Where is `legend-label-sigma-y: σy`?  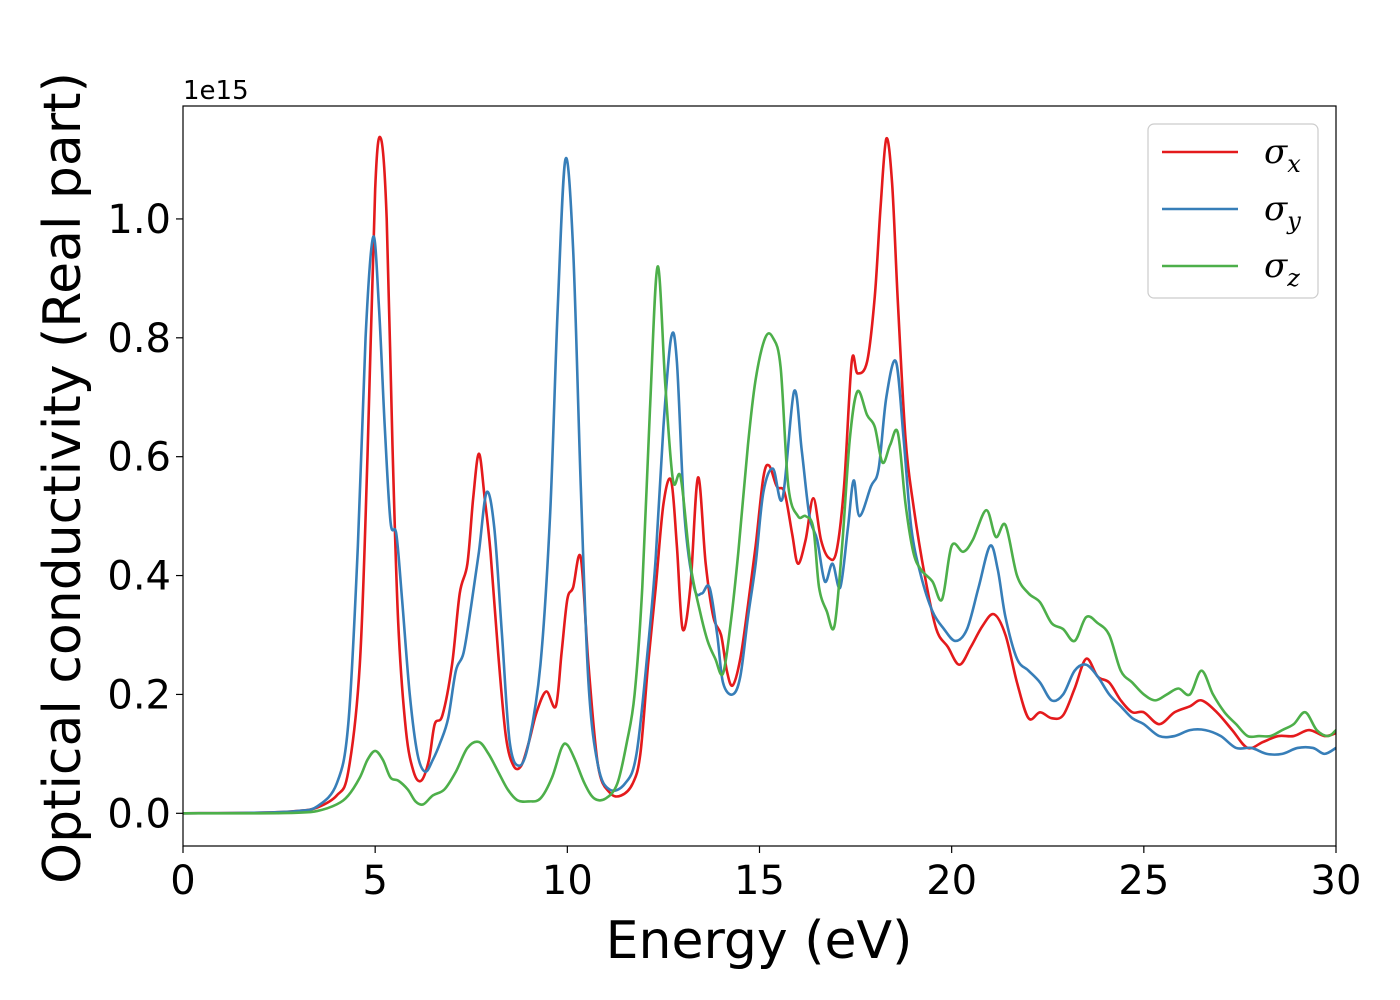
legend-label-sigma-y: σy is located at coordinates (1282, 212).